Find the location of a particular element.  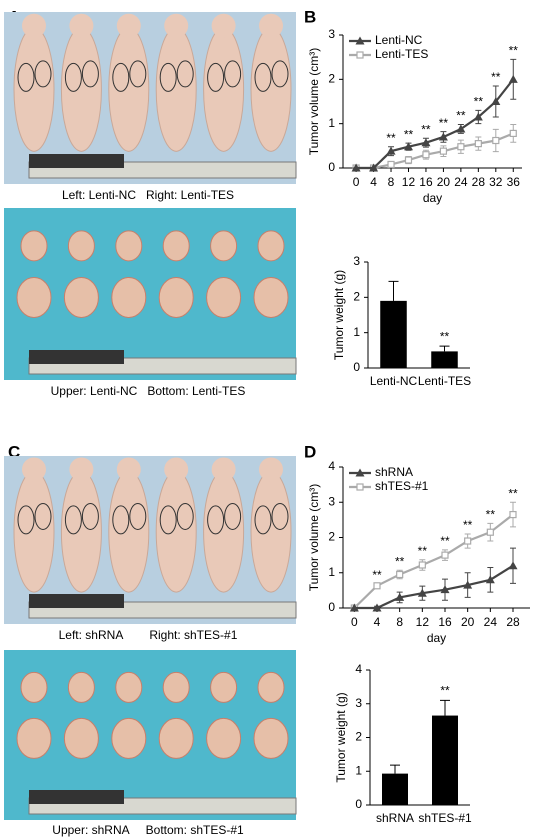

y-tick-label: 0 is located at coordinates (331, 607).